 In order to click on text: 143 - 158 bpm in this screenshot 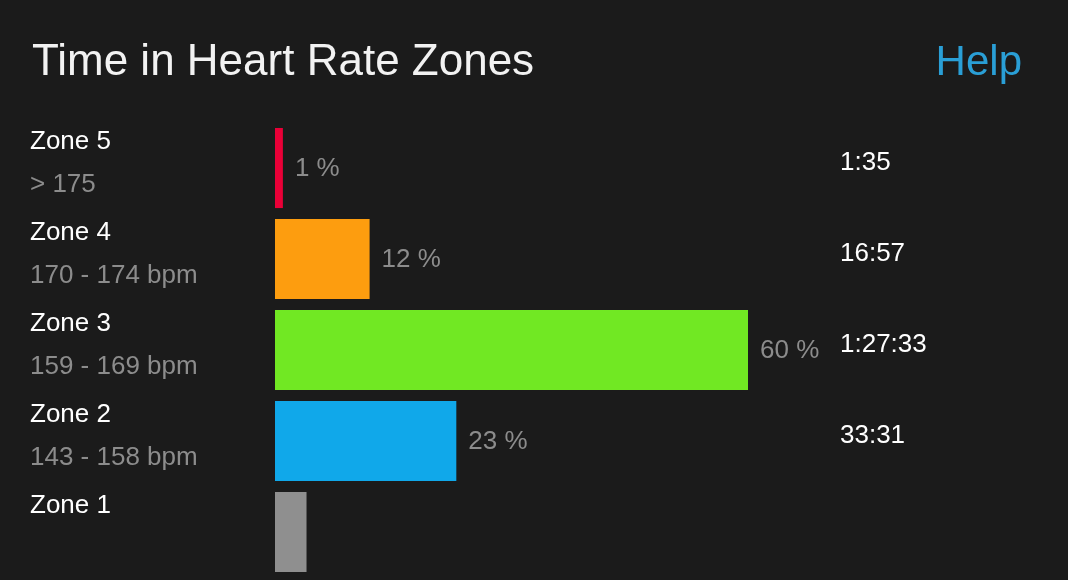, I will do `click(114, 455)`.